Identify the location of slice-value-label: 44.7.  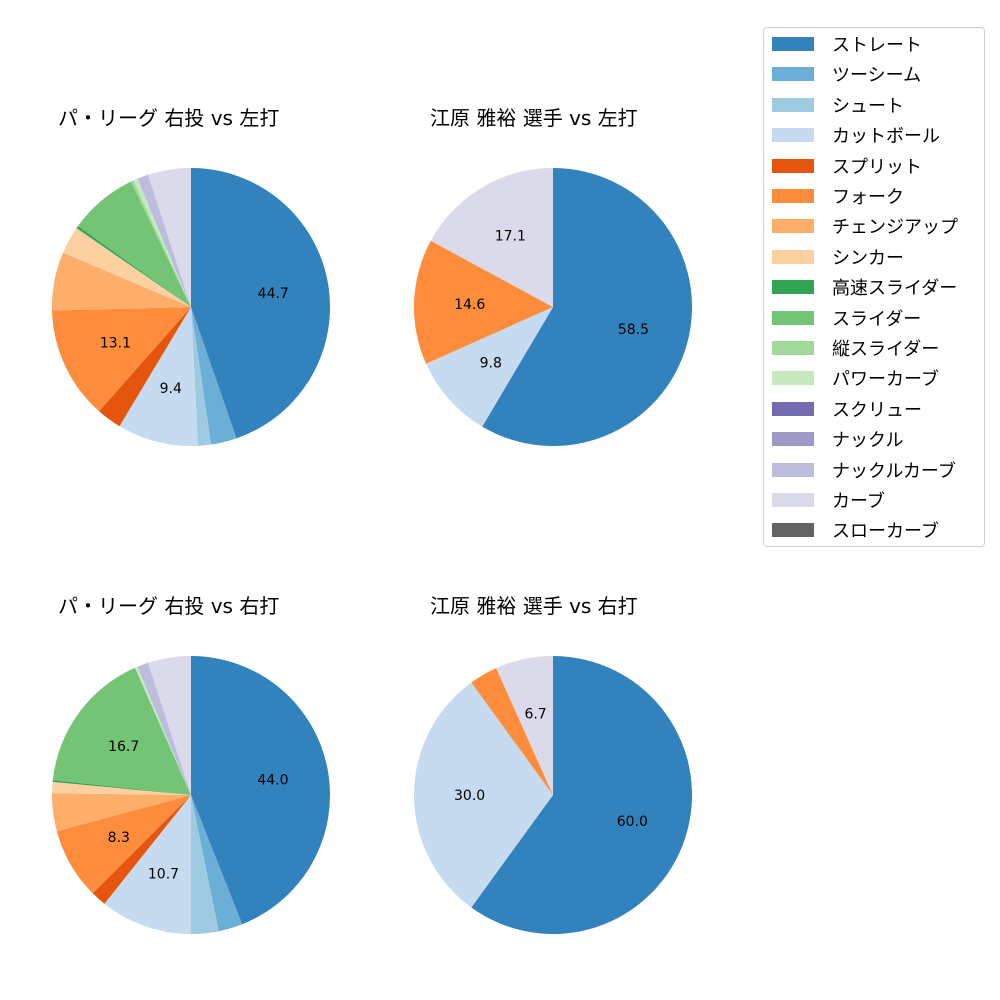
(273, 294).